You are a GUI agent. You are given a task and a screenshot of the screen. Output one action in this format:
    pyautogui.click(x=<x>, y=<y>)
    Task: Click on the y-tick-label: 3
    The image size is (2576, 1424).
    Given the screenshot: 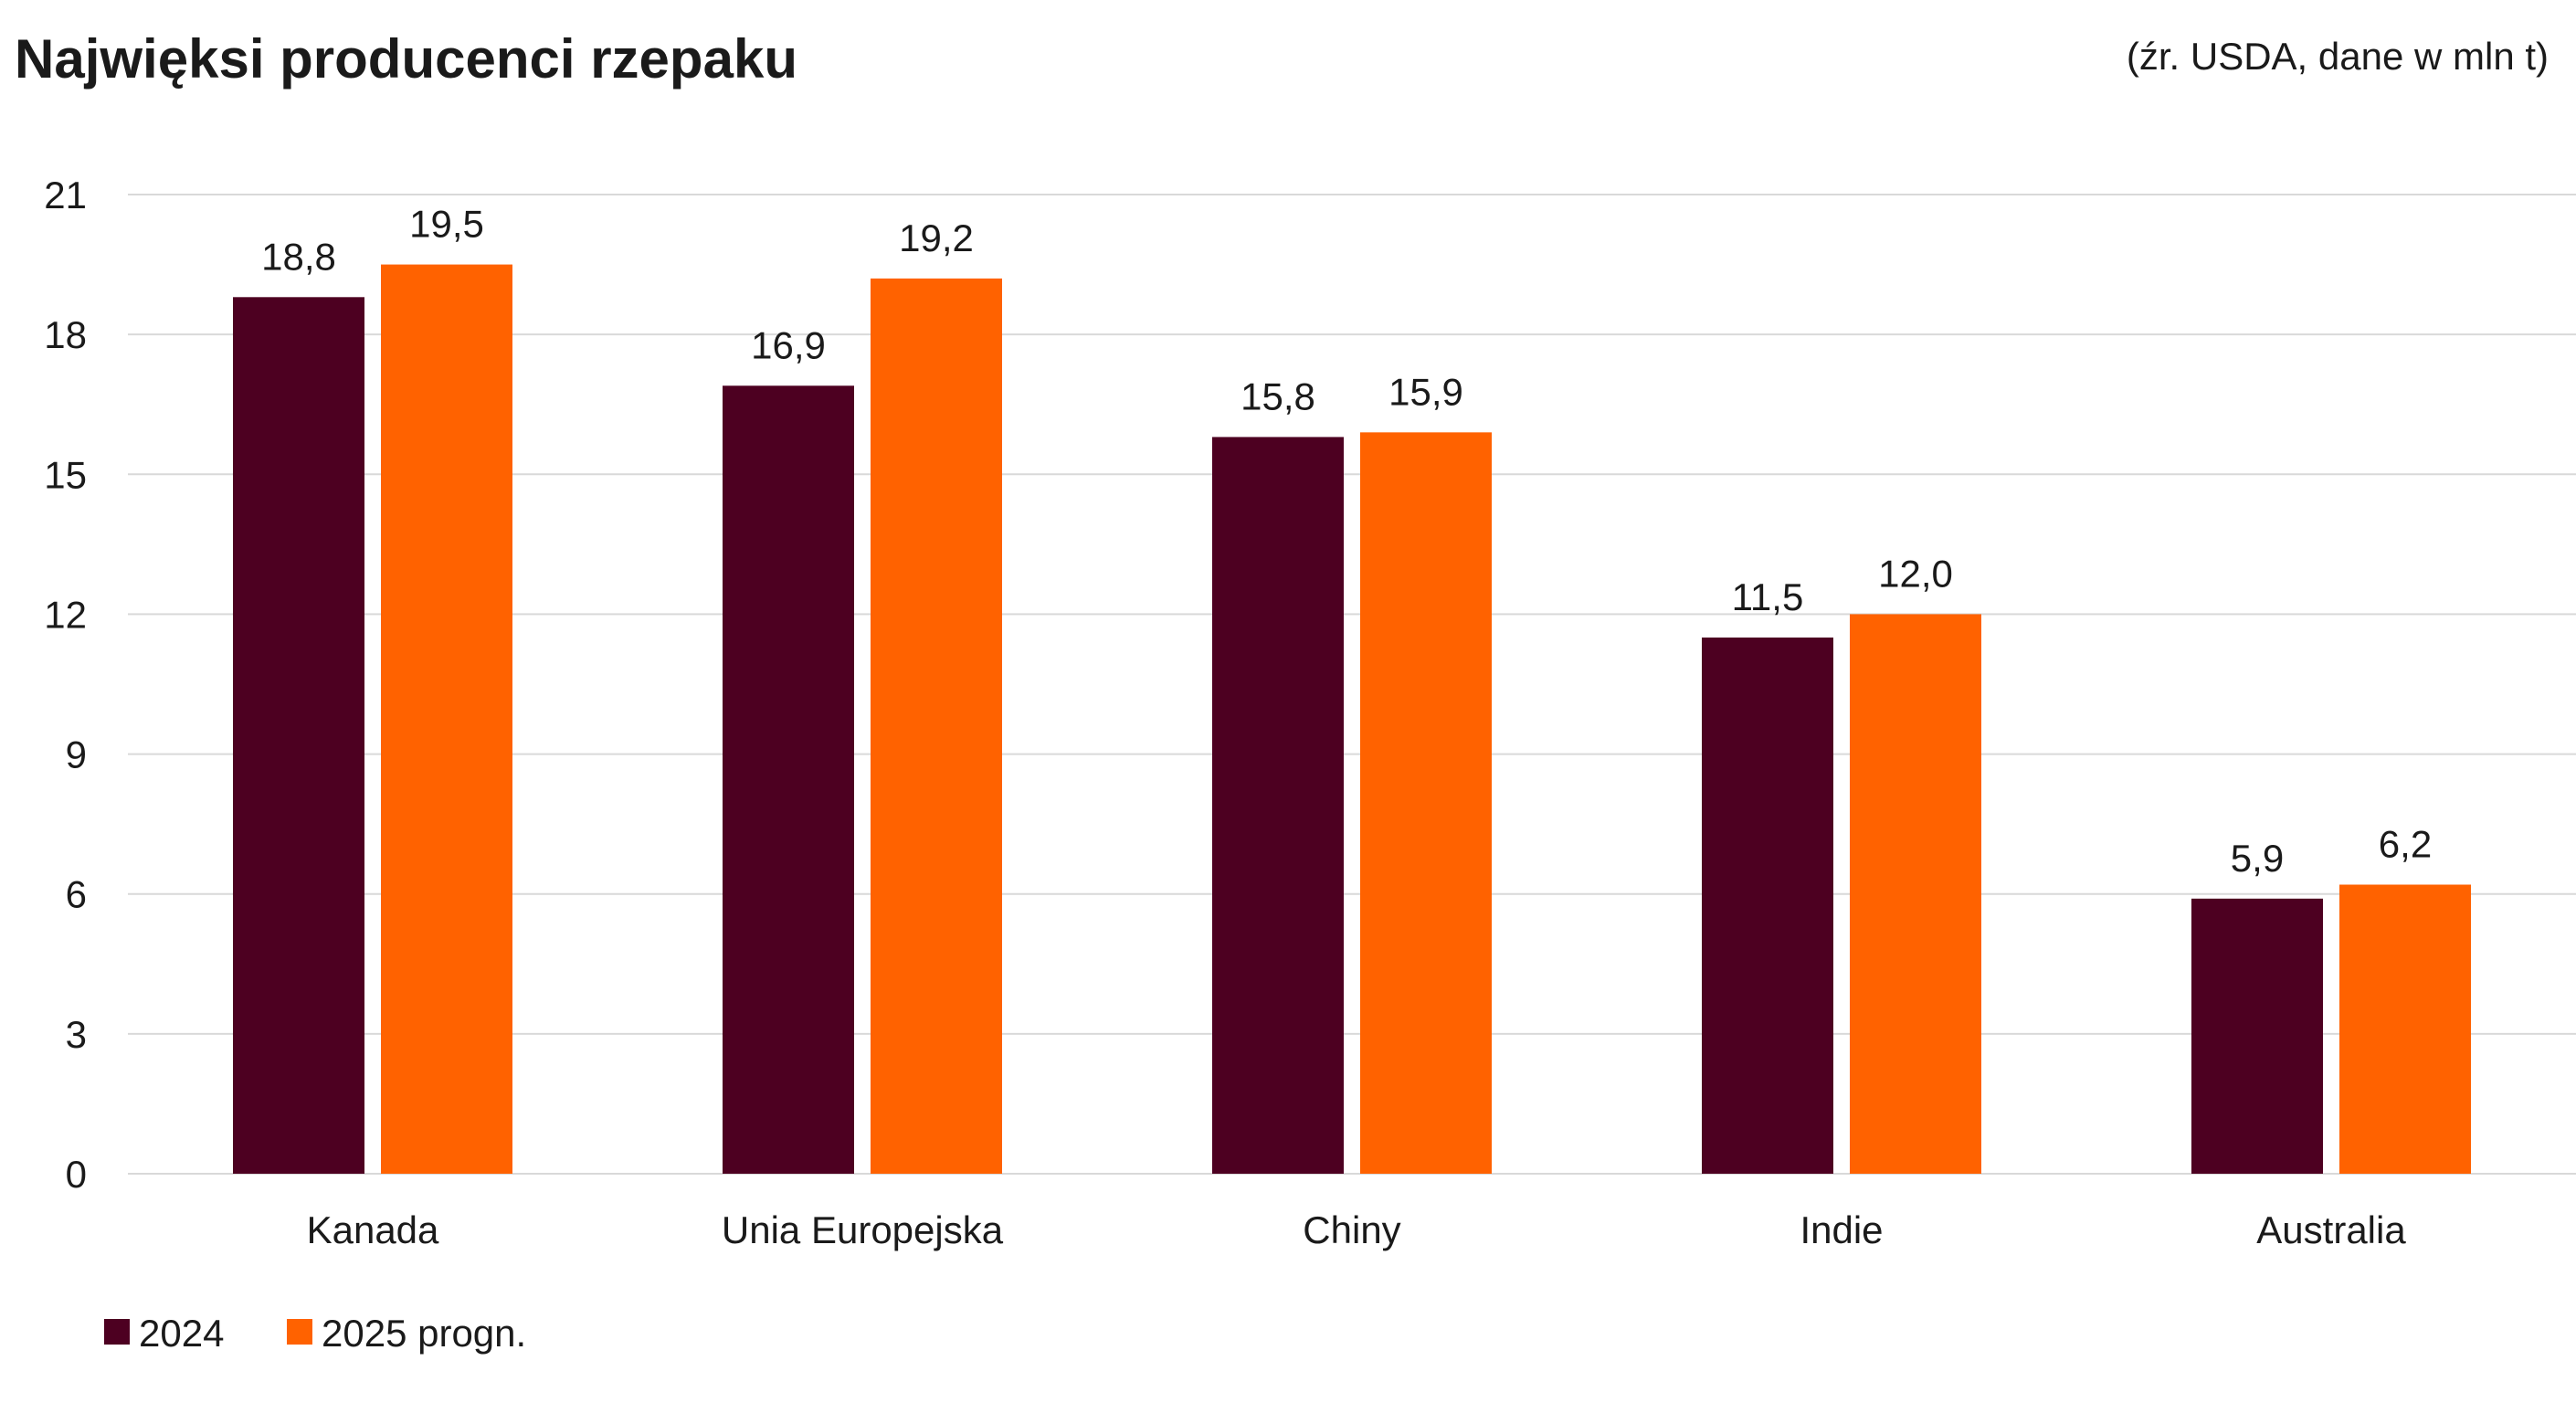 What is the action you would take?
    pyautogui.click(x=76, y=1034)
    